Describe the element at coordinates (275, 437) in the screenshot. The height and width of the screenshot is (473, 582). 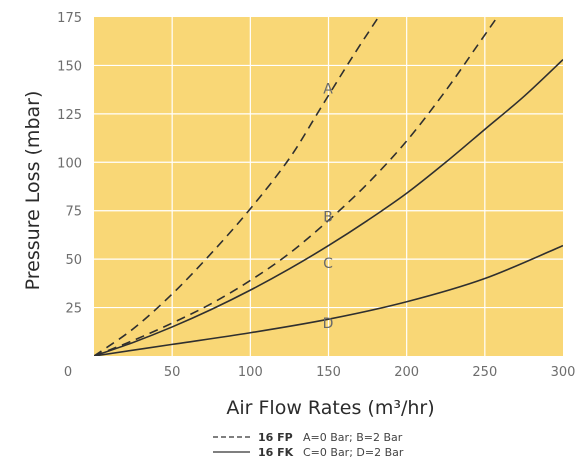
I see `legend-code: 16 FP` at that location.